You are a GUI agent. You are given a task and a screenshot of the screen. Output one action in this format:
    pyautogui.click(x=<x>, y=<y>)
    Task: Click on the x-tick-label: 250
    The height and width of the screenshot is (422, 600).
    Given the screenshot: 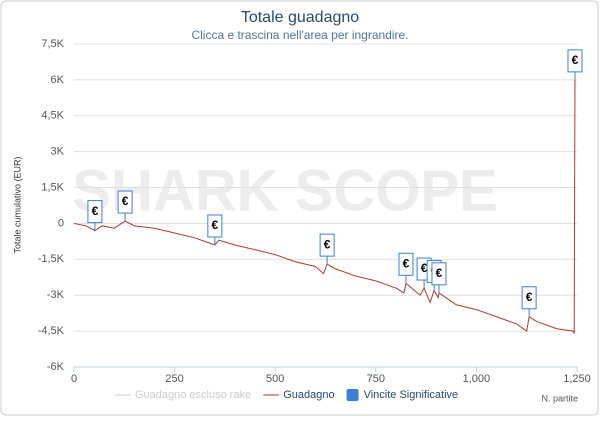 What is the action you would take?
    pyautogui.click(x=174, y=379)
    